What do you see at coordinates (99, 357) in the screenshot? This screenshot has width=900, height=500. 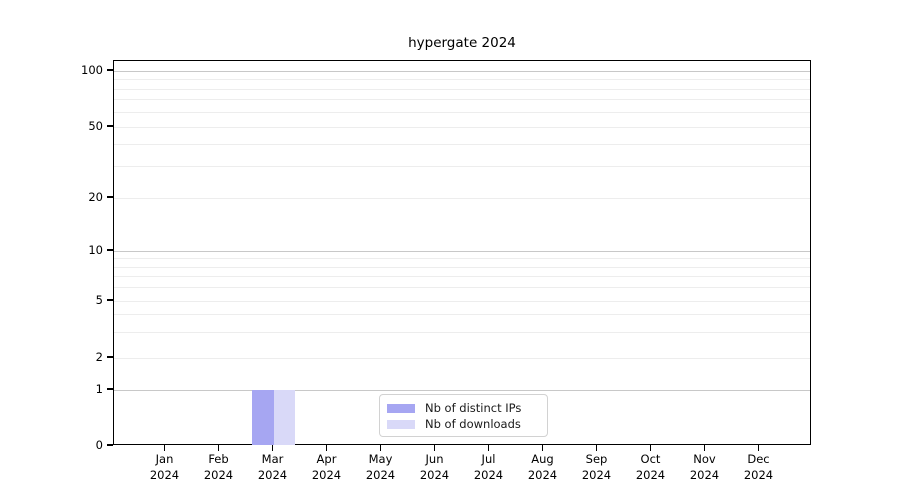 I see `y-tick-label: 2` at bounding box center [99, 357].